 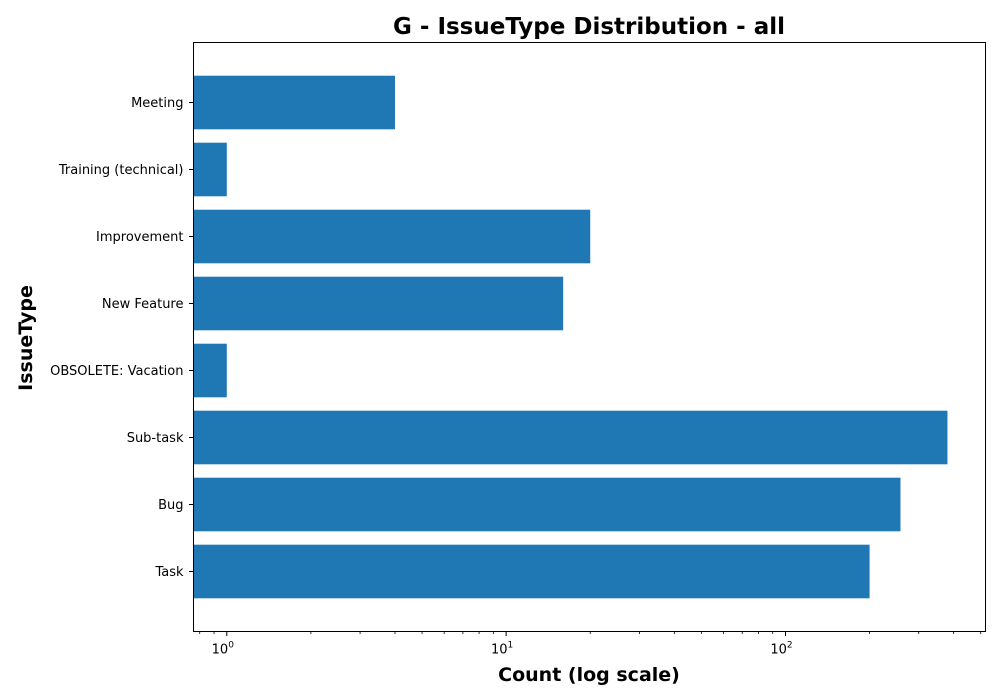 I want to click on chart-title: G - IssueType Distribution - all, so click(x=589, y=27).